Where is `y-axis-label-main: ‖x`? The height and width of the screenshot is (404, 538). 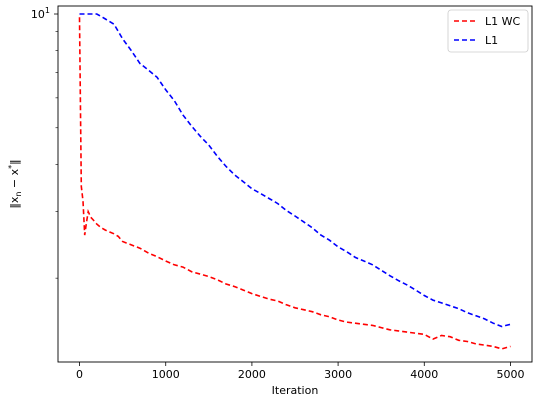
y-axis-label-main: ‖x is located at coordinates (14, 202).